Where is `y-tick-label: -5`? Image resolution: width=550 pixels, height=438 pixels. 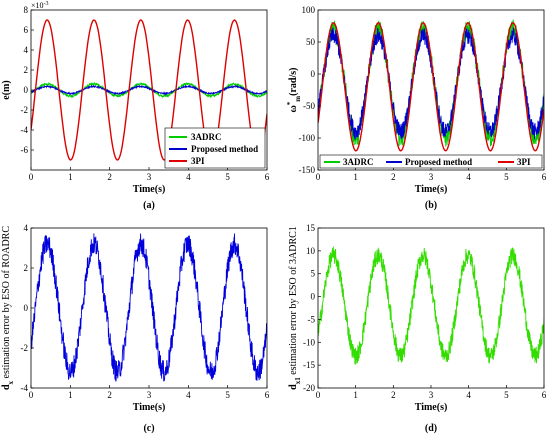 y-tick-label: -5 is located at coordinates (312, 319).